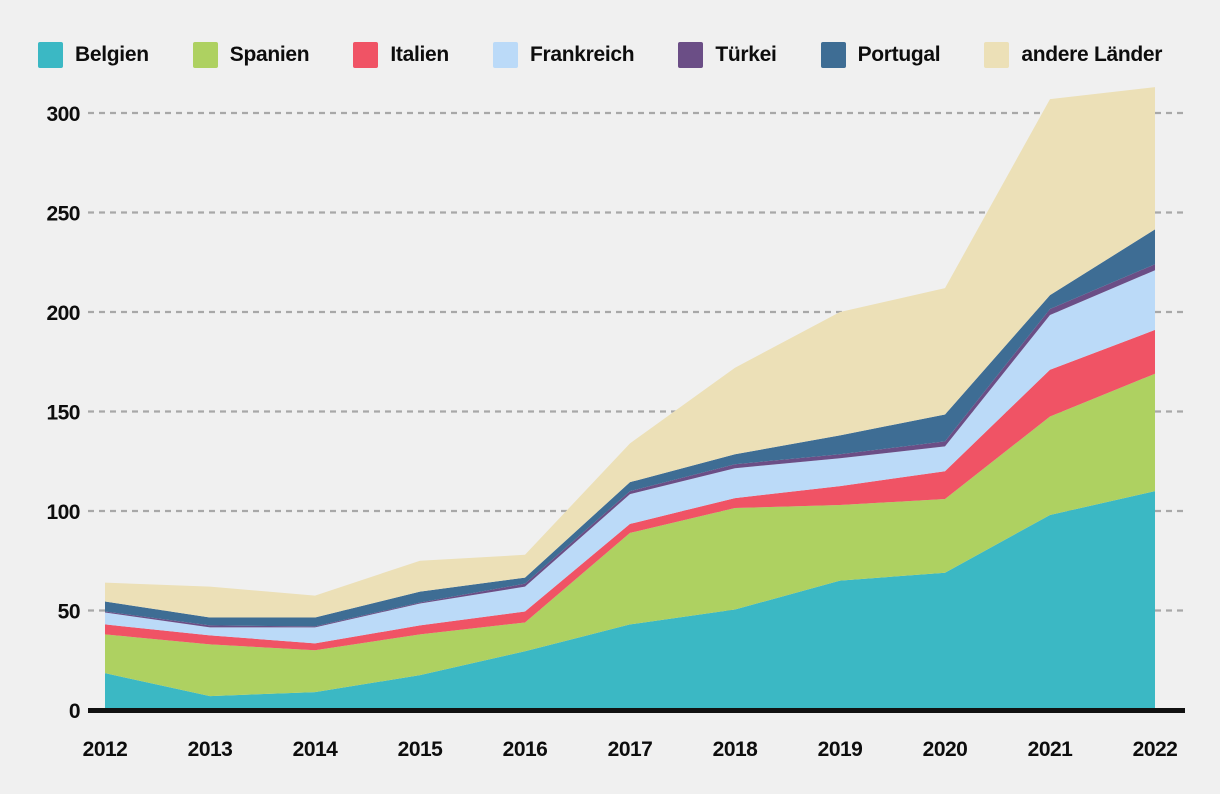  I want to click on legend-label: Spanien, so click(269, 54).